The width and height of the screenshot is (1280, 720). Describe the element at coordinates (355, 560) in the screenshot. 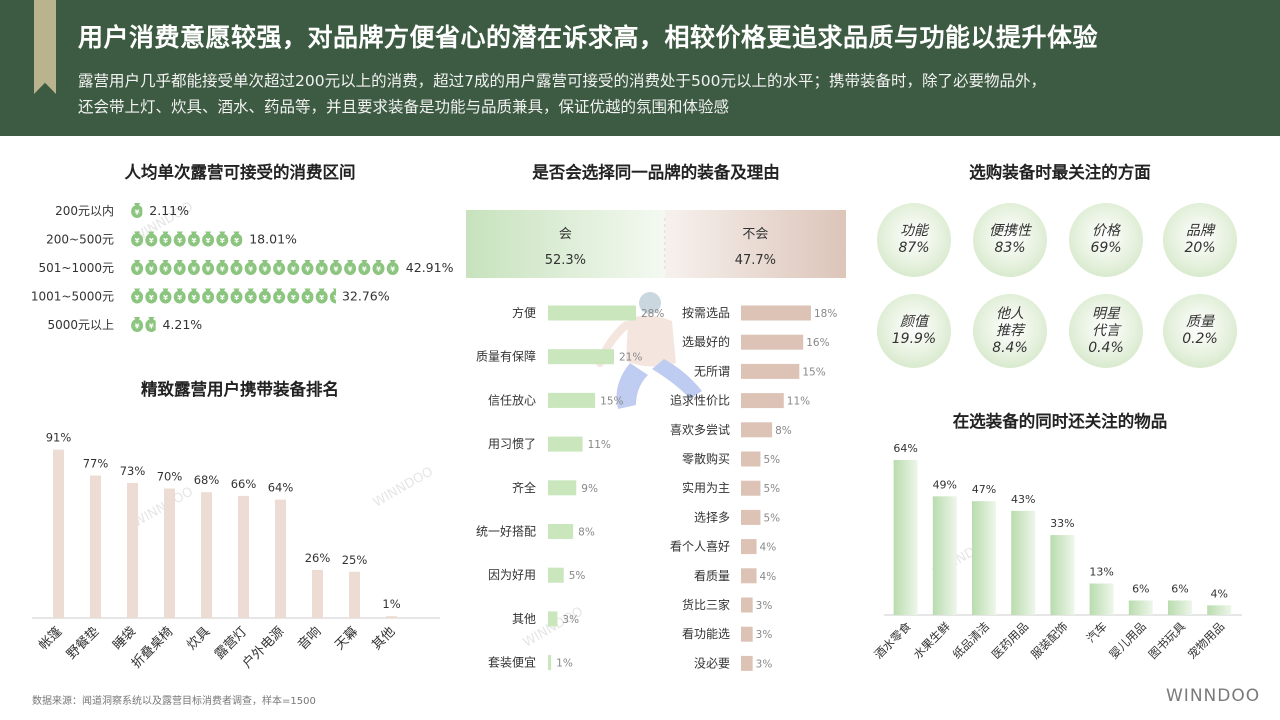

I see `gear-value-label: 25%` at that location.